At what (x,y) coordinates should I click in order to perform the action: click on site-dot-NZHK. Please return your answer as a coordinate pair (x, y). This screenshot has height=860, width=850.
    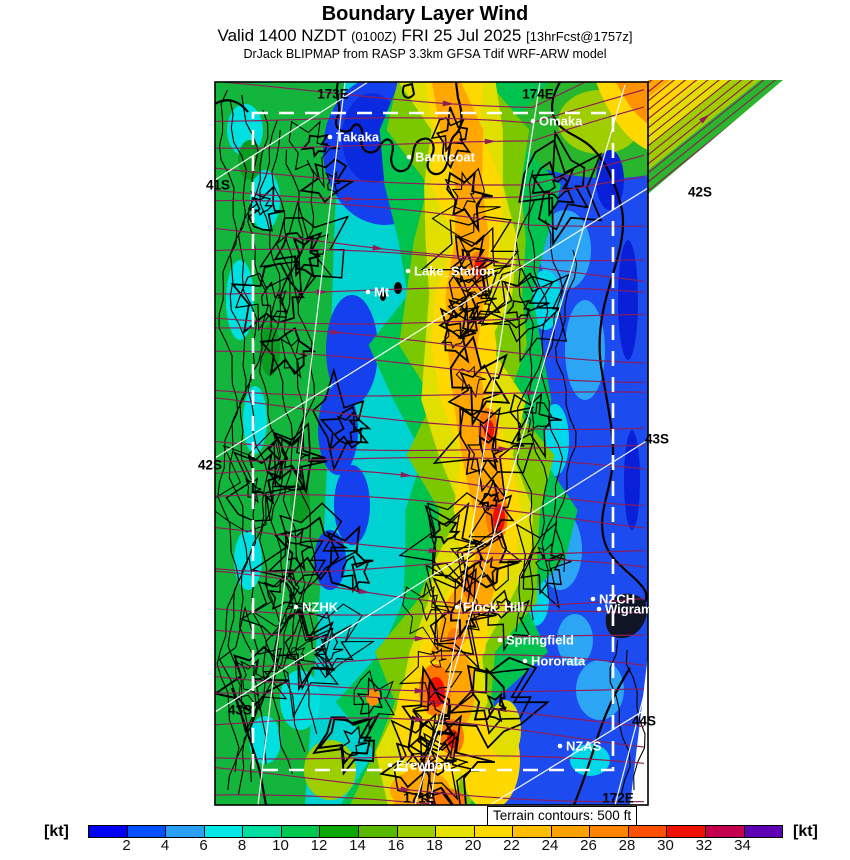
    Looking at the image, I should click on (296, 607).